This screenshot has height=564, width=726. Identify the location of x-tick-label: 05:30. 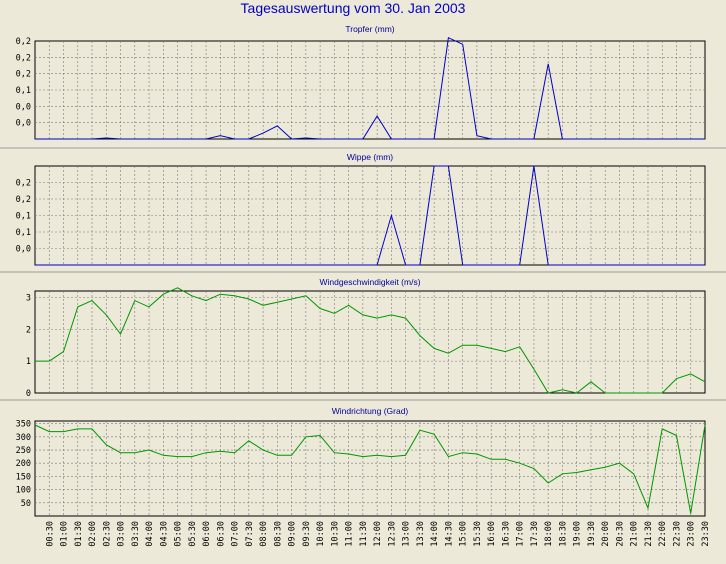
(193, 534).